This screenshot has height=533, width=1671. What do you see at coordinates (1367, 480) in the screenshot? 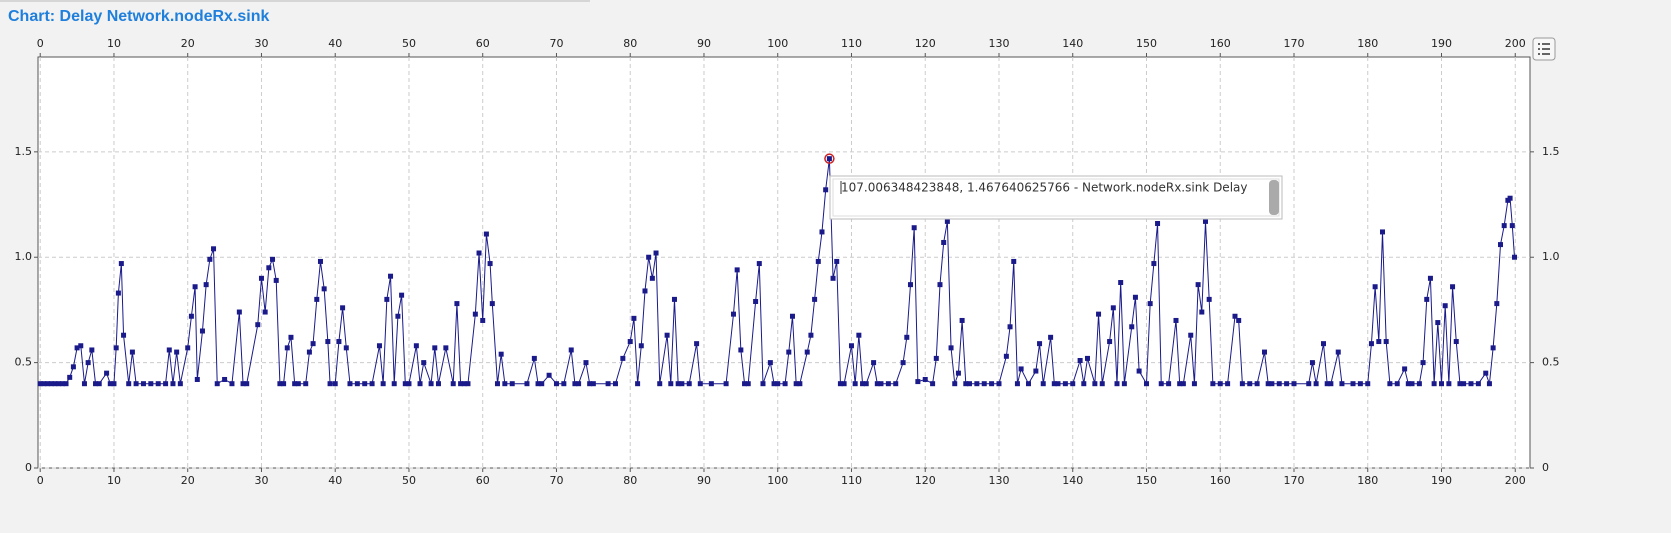
I see `x-tick-label: 180` at bounding box center [1367, 480].